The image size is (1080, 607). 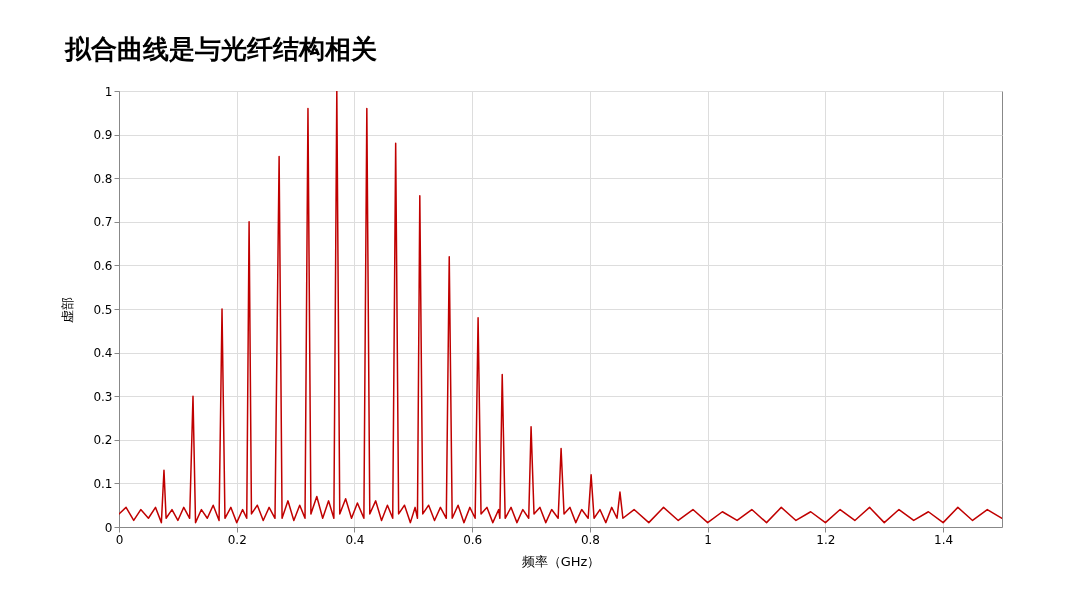 I want to click on x-tick-label: 1, so click(x=708, y=539).